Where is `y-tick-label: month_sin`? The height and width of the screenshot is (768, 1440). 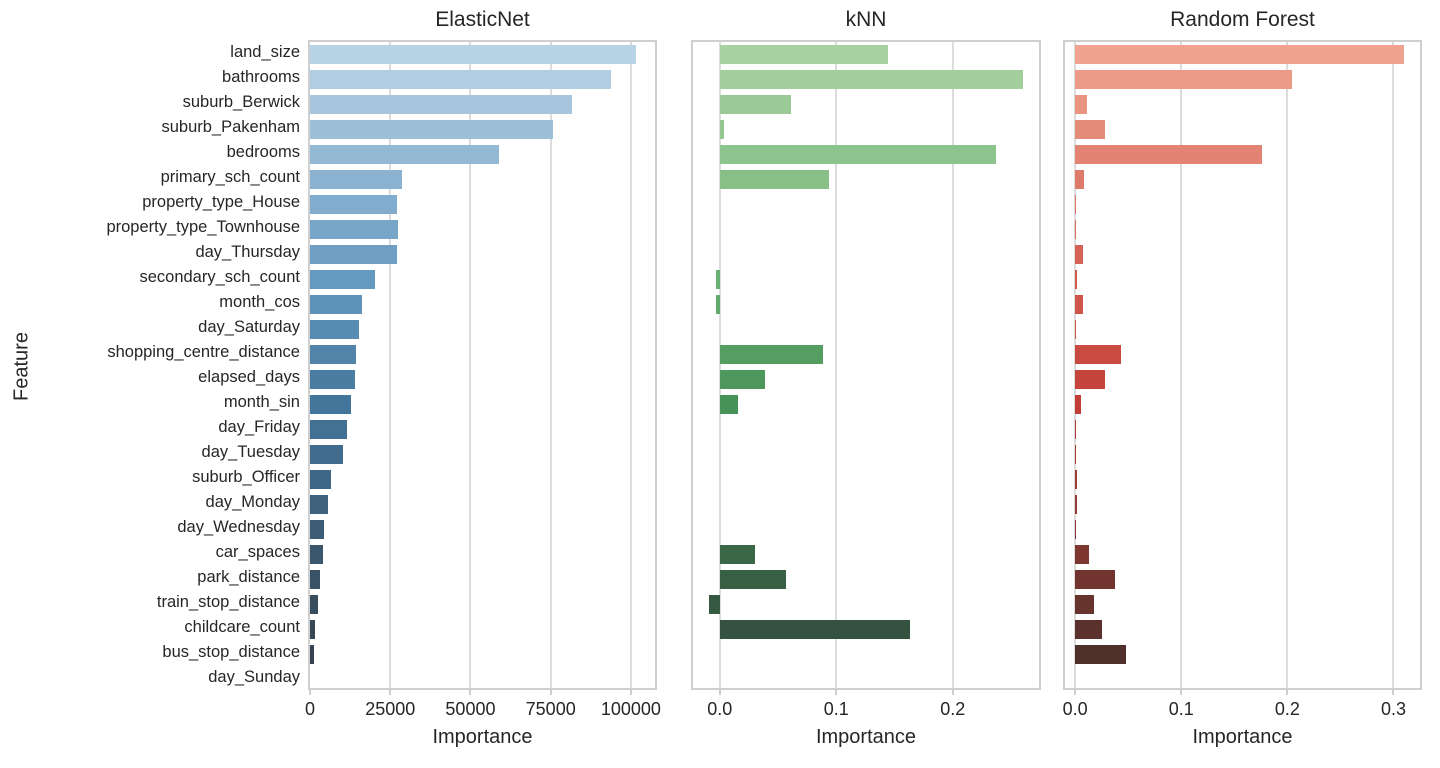 y-tick-label: month_sin is located at coordinates (261, 402).